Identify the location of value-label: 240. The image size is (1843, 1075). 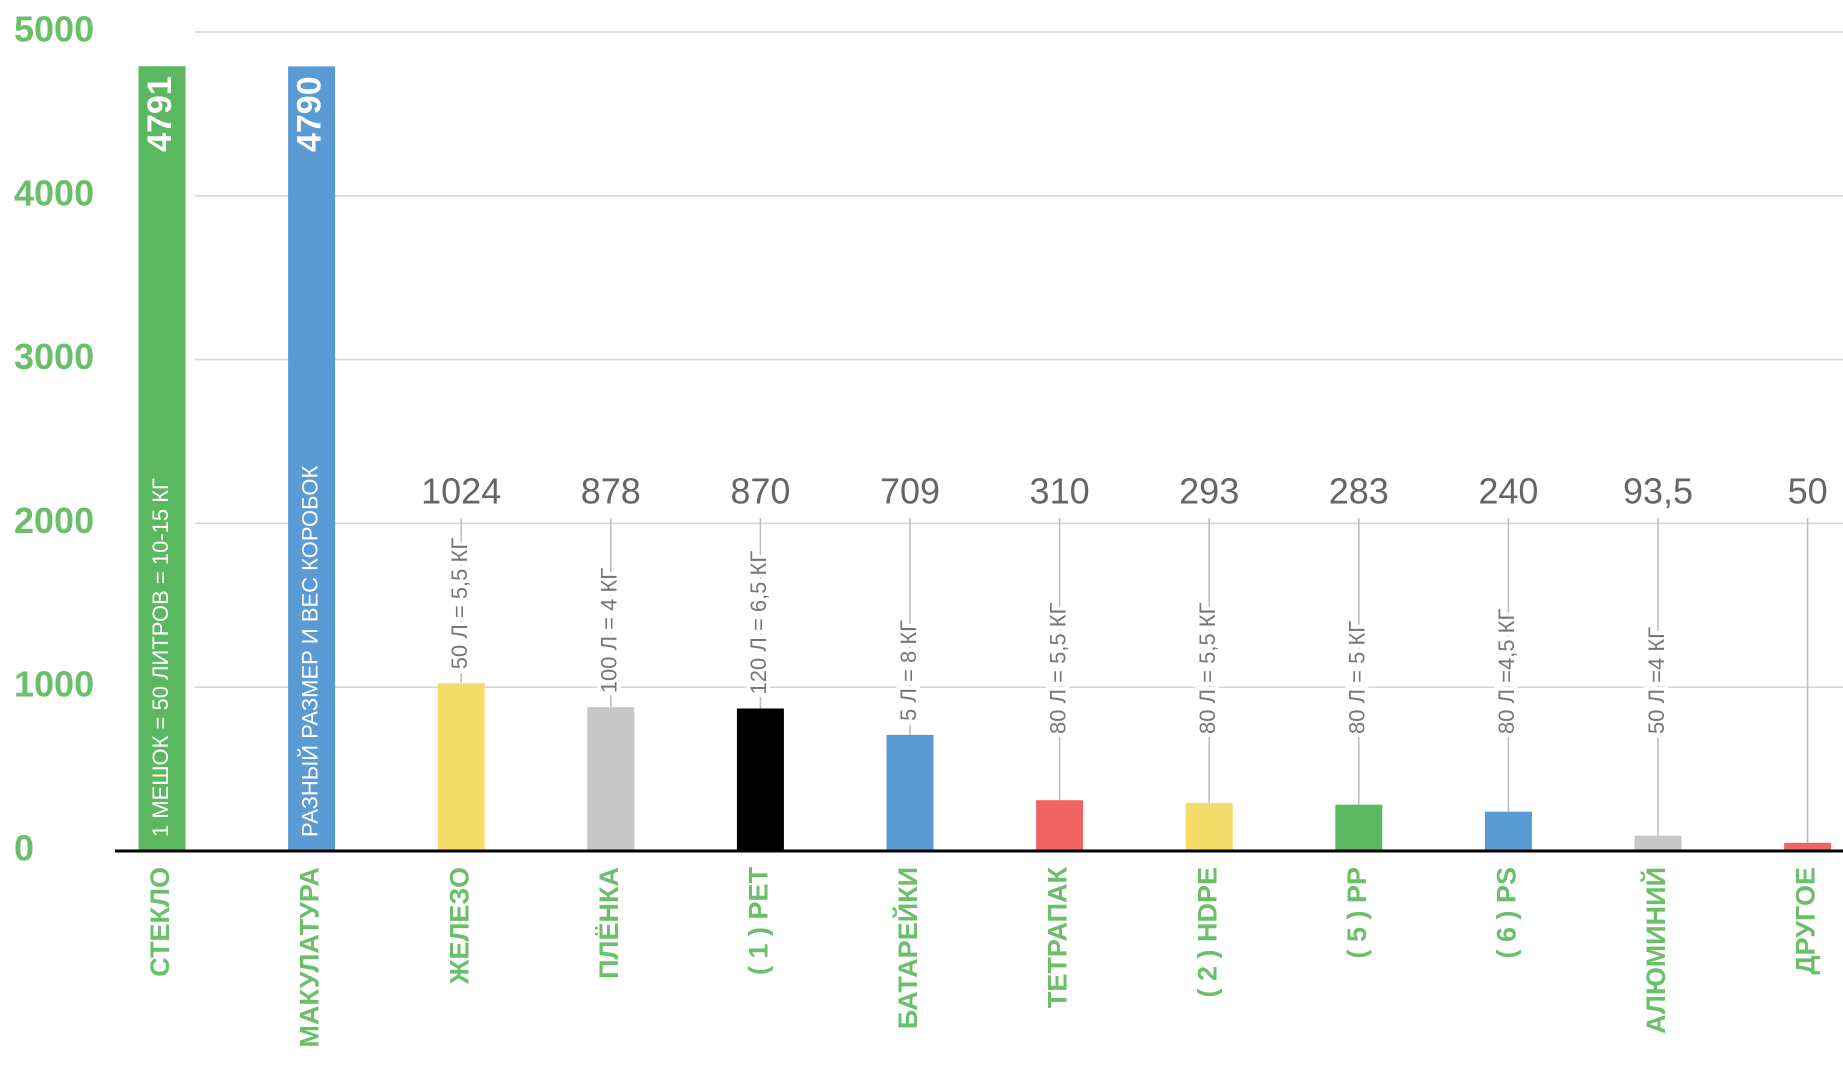
(1508, 491).